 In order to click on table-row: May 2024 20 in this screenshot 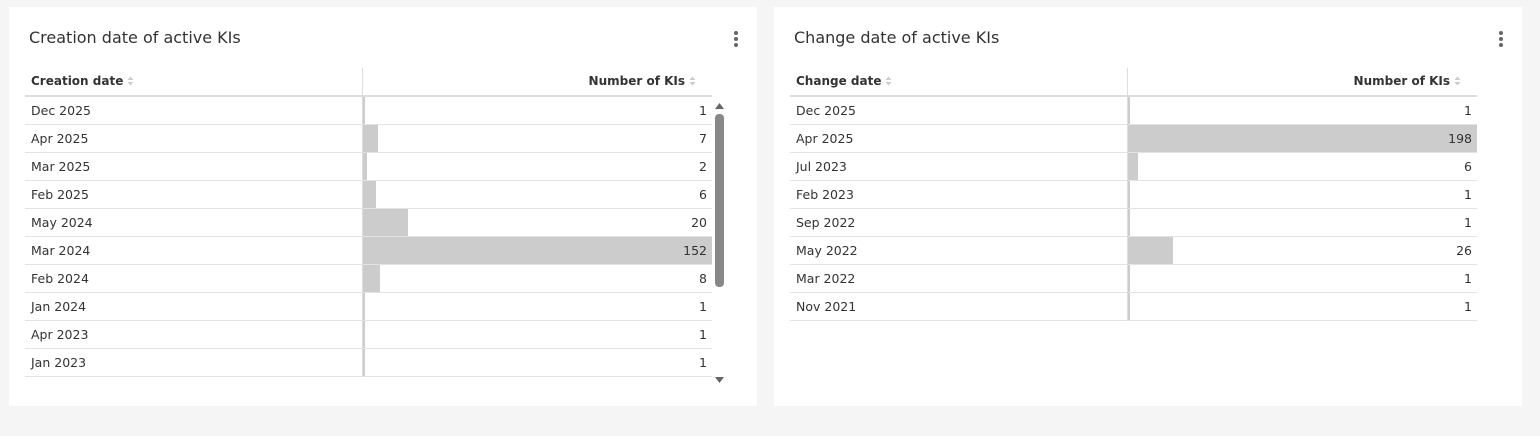, I will do `click(368, 223)`.